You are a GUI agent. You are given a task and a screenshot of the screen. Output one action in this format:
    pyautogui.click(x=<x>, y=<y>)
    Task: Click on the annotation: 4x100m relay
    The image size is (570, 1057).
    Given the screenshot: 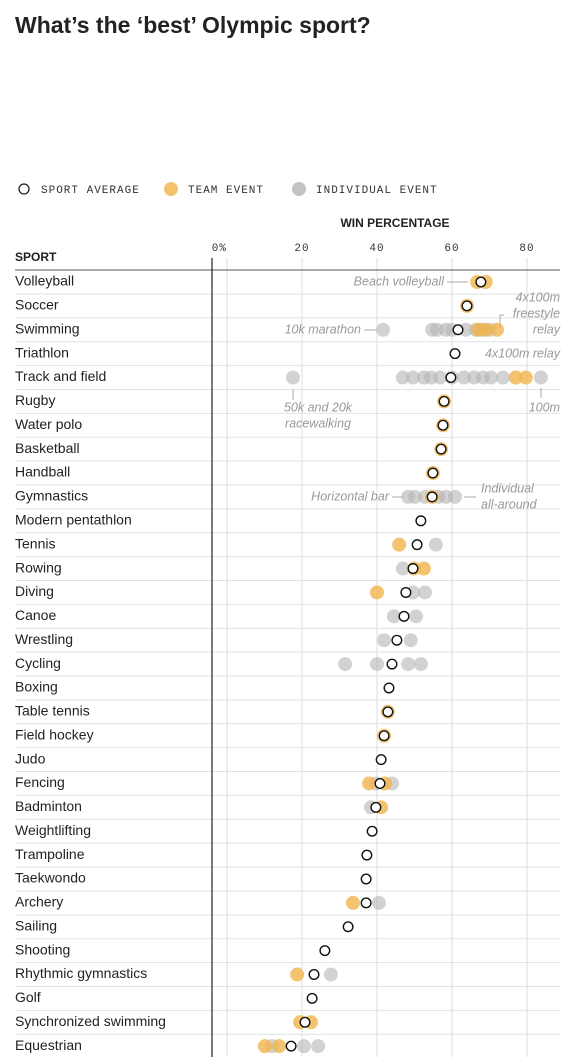 What is the action you would take?
    pyautogui.click(x=523, y=353)
    